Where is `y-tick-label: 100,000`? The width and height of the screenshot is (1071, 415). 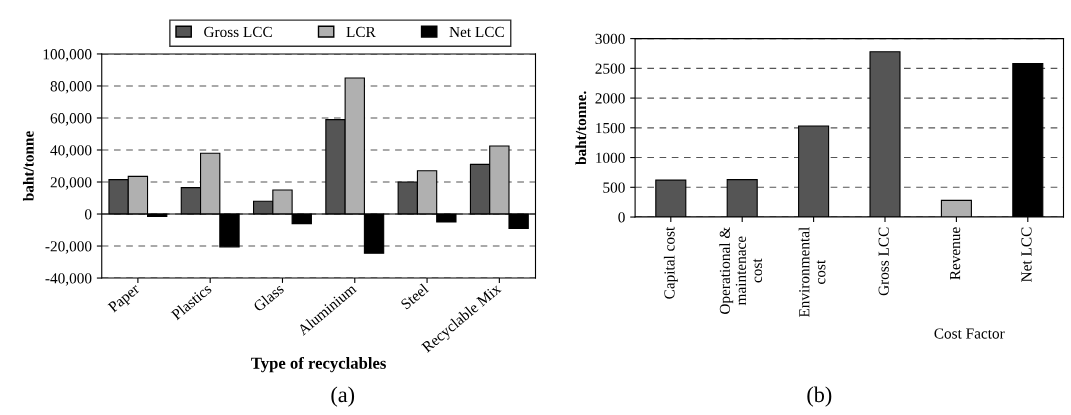 y-tick-label: 100,000 is located at coordinates (67, 55).